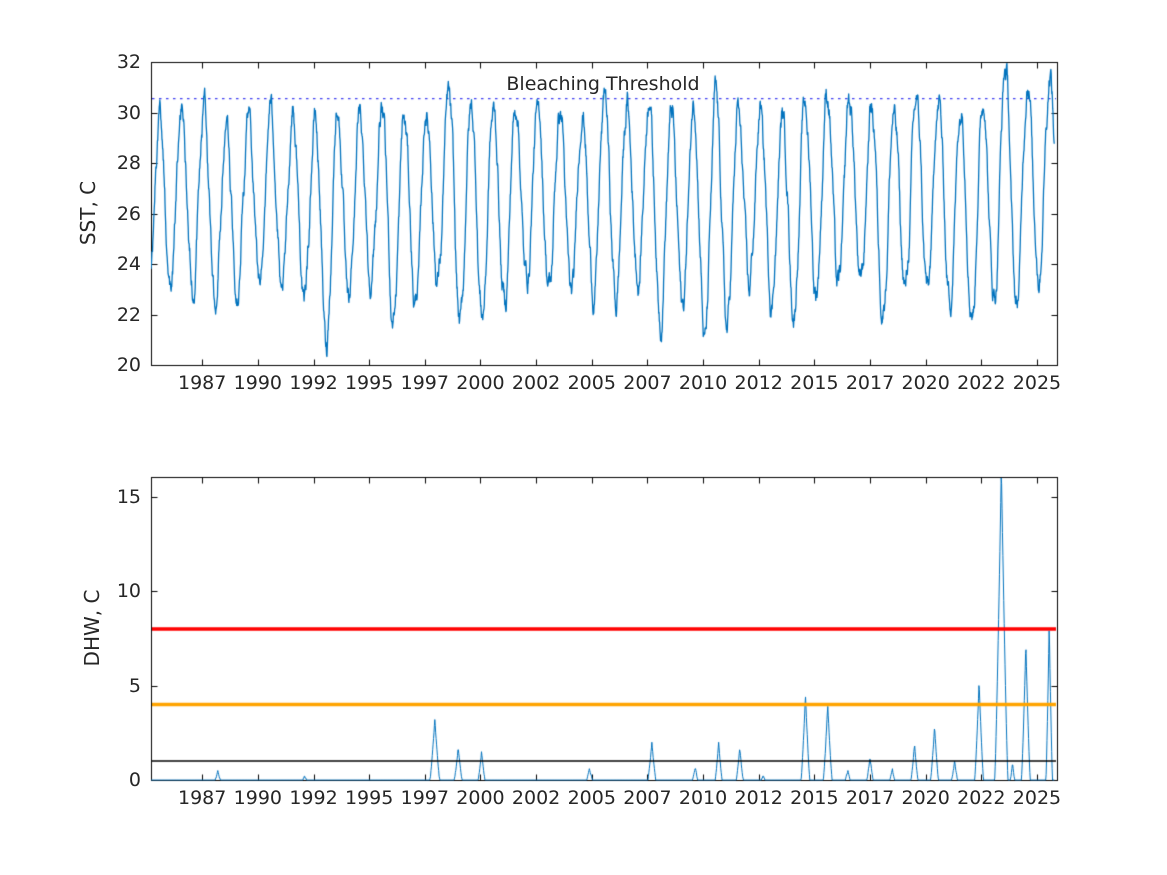 The width and height of the screenshot is (1167, 875). What do you see at coordinates (128, 264) in the screenshot?
I see `y-tick-label: 24` at bounding box center [128, 264].